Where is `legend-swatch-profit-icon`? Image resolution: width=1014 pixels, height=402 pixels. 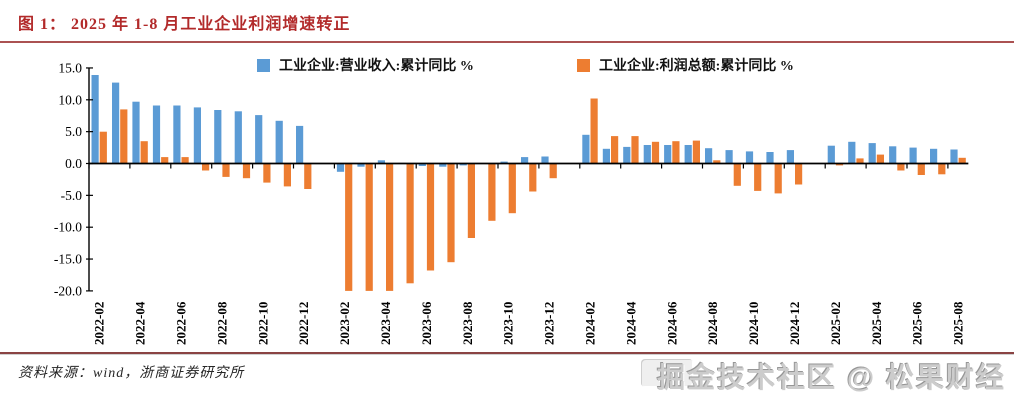
legend-swatch-profit-icon is located at coordinates (583, 65).